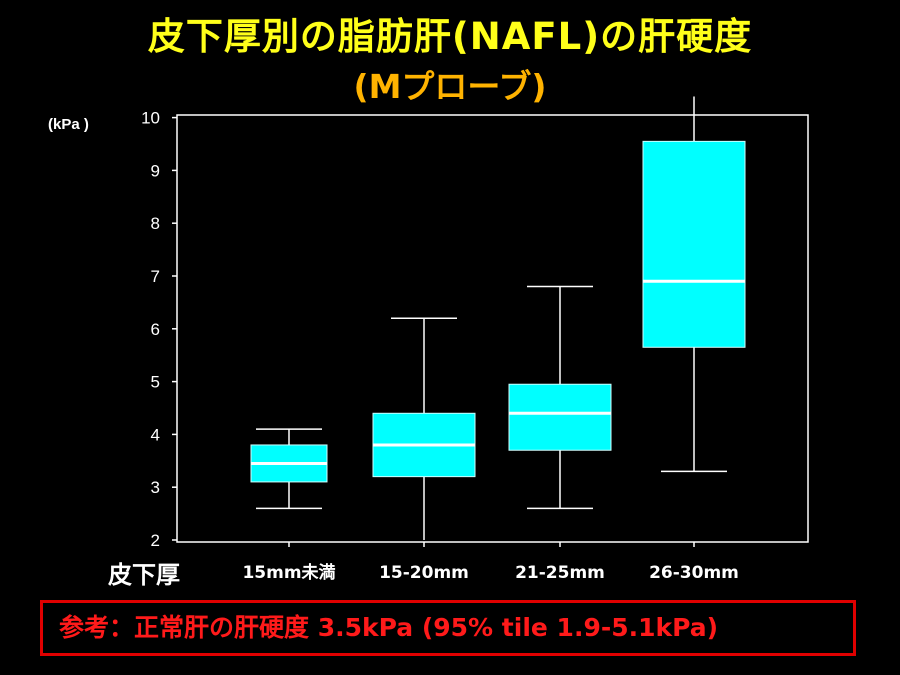  I want to click on y-tick-label: 6, so click(155, 329).